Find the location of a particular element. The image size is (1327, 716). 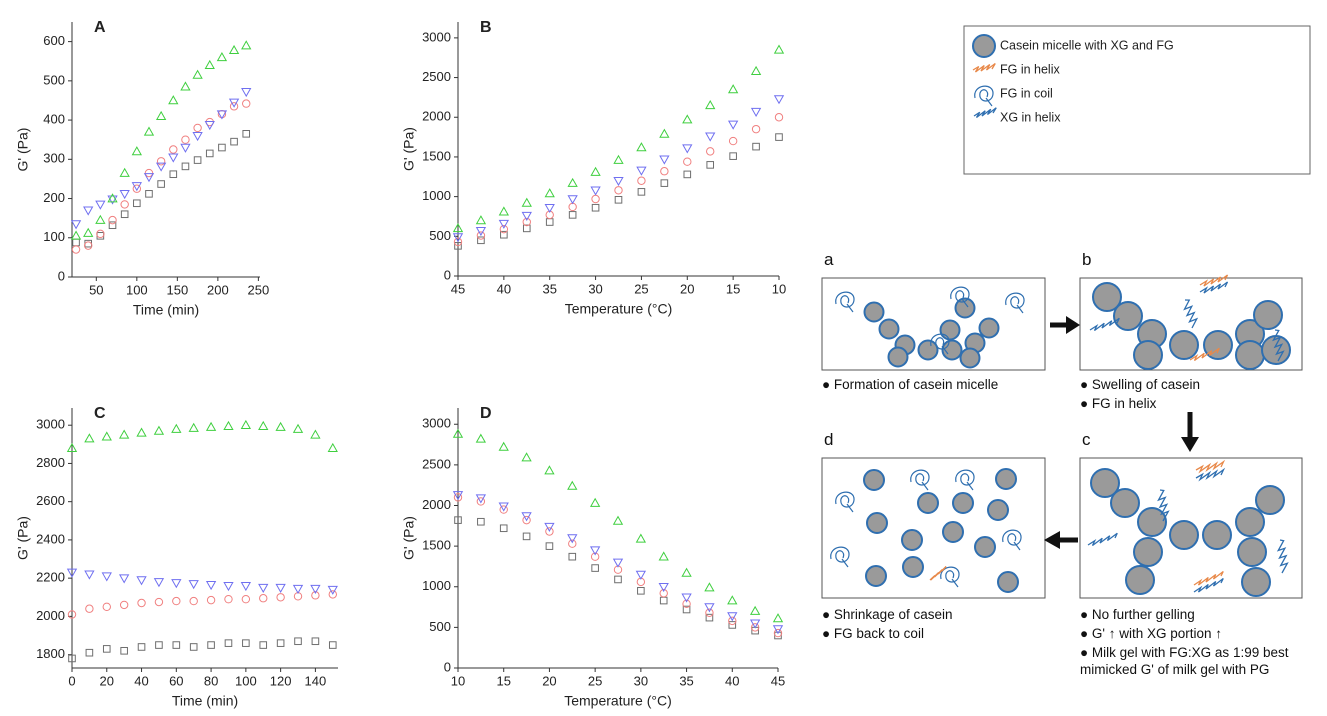

legend-entry: FG in coil is located at coordinates (1026, 93).